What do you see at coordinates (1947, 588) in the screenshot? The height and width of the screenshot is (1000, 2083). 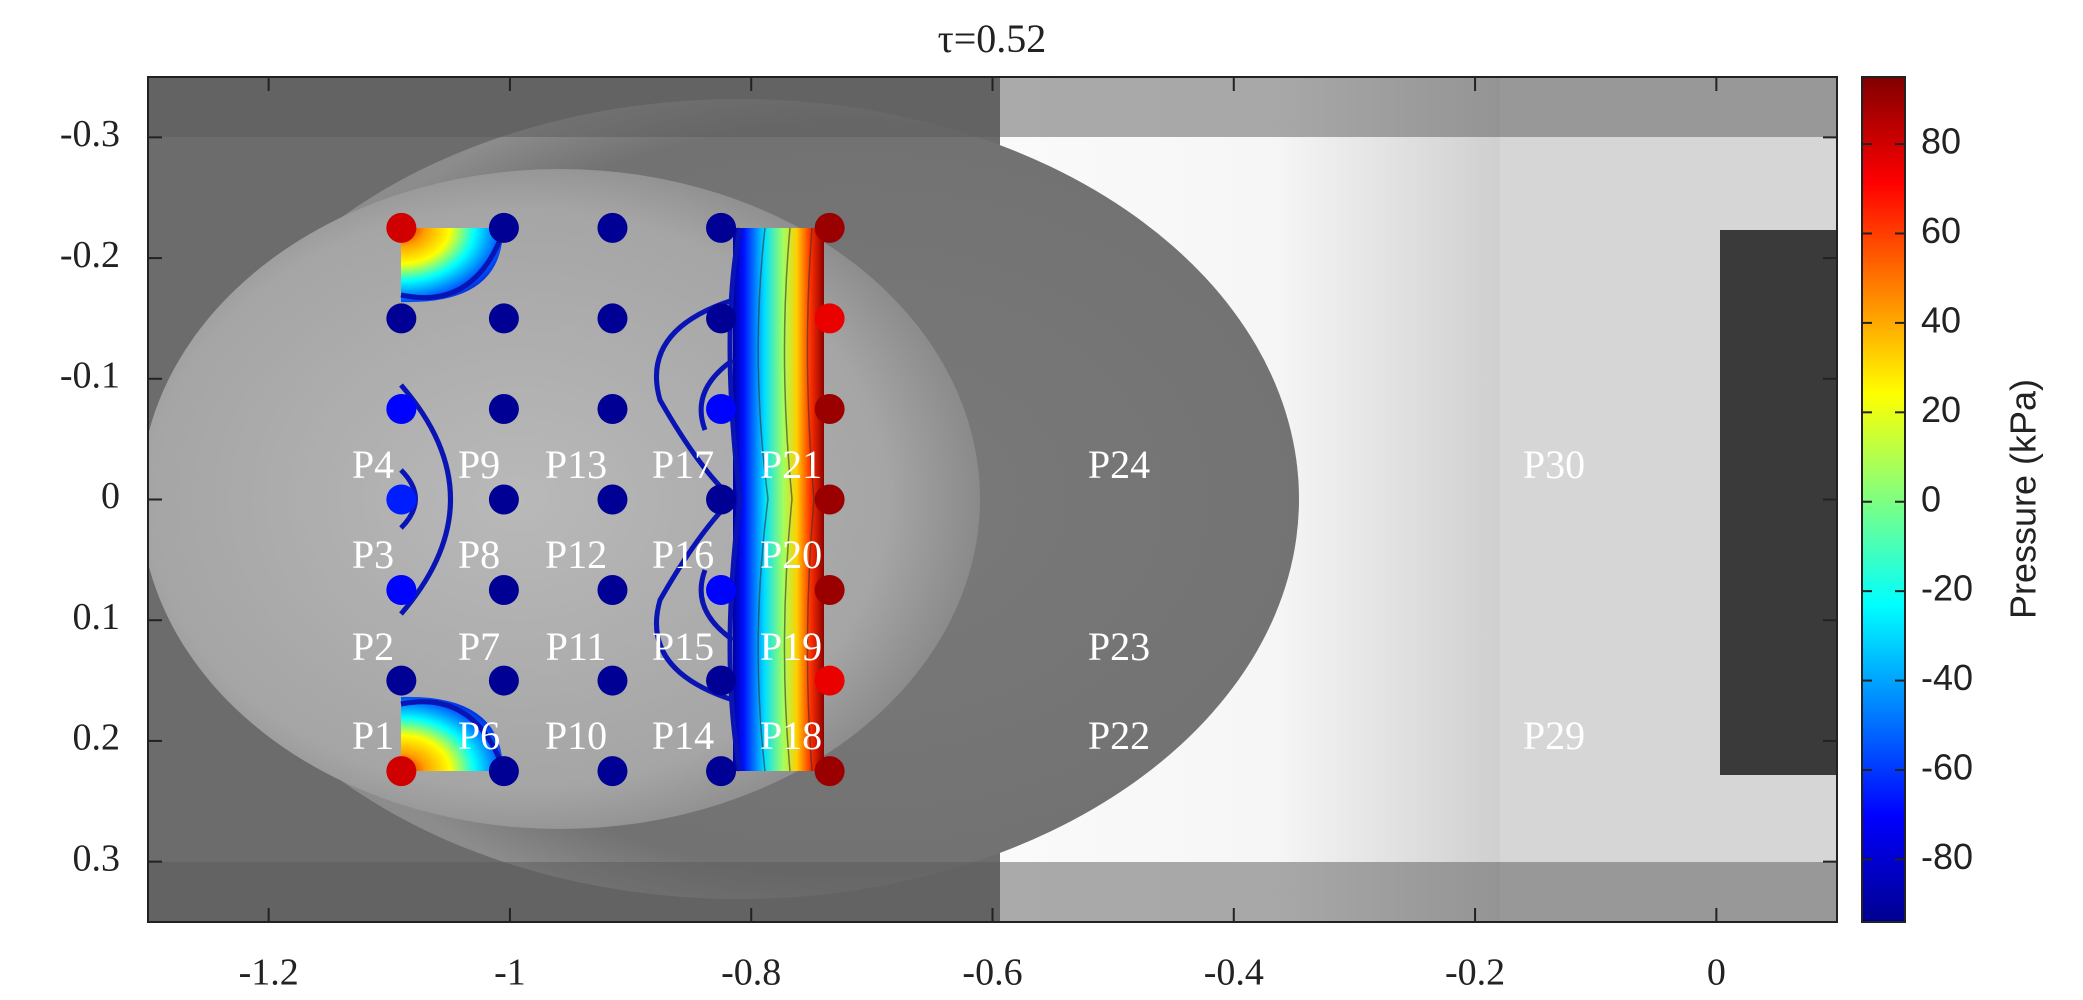 I see `colorbar-tick-label: -20` at bounding box center [1947, 588].